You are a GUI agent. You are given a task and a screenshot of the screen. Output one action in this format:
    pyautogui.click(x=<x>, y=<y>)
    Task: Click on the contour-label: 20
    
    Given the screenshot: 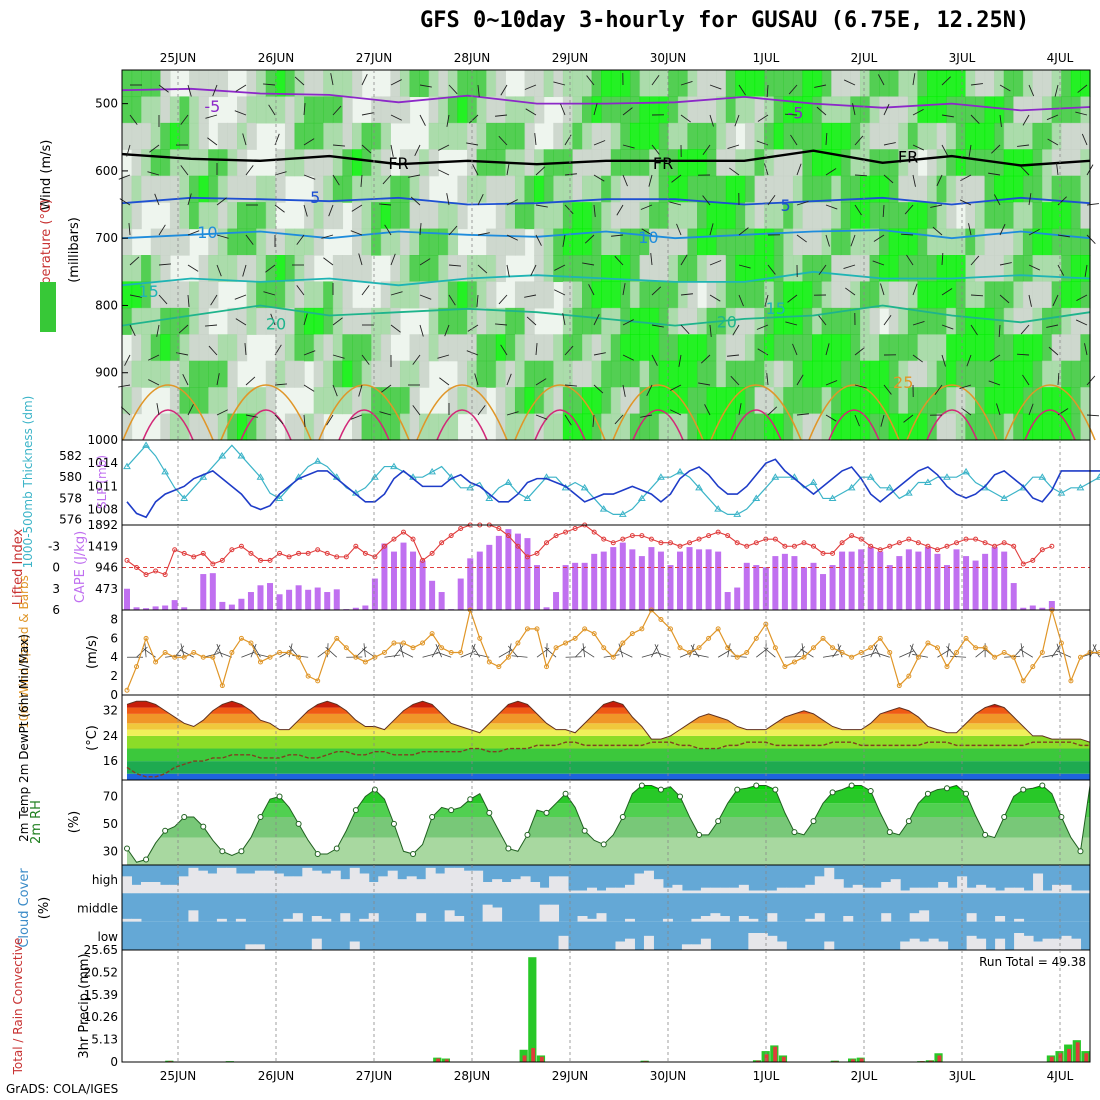 What is the action you would take?
    pyautogui.click(x=727, y=321)
    